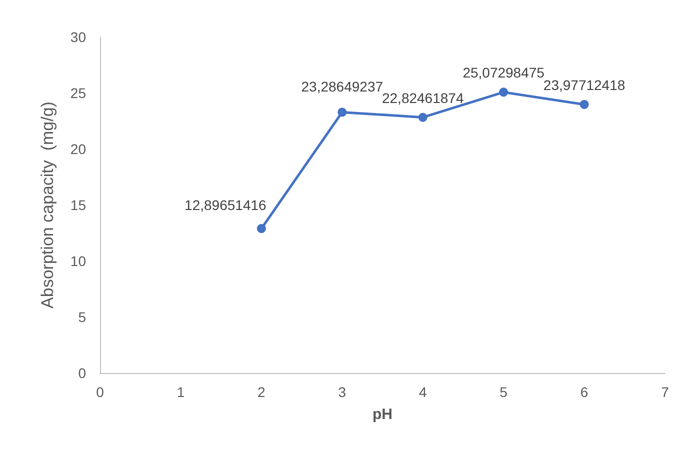  Describe the element at coordinates (503, 72) in the screenshot. I see `data-label: 25,07298475` at that location.